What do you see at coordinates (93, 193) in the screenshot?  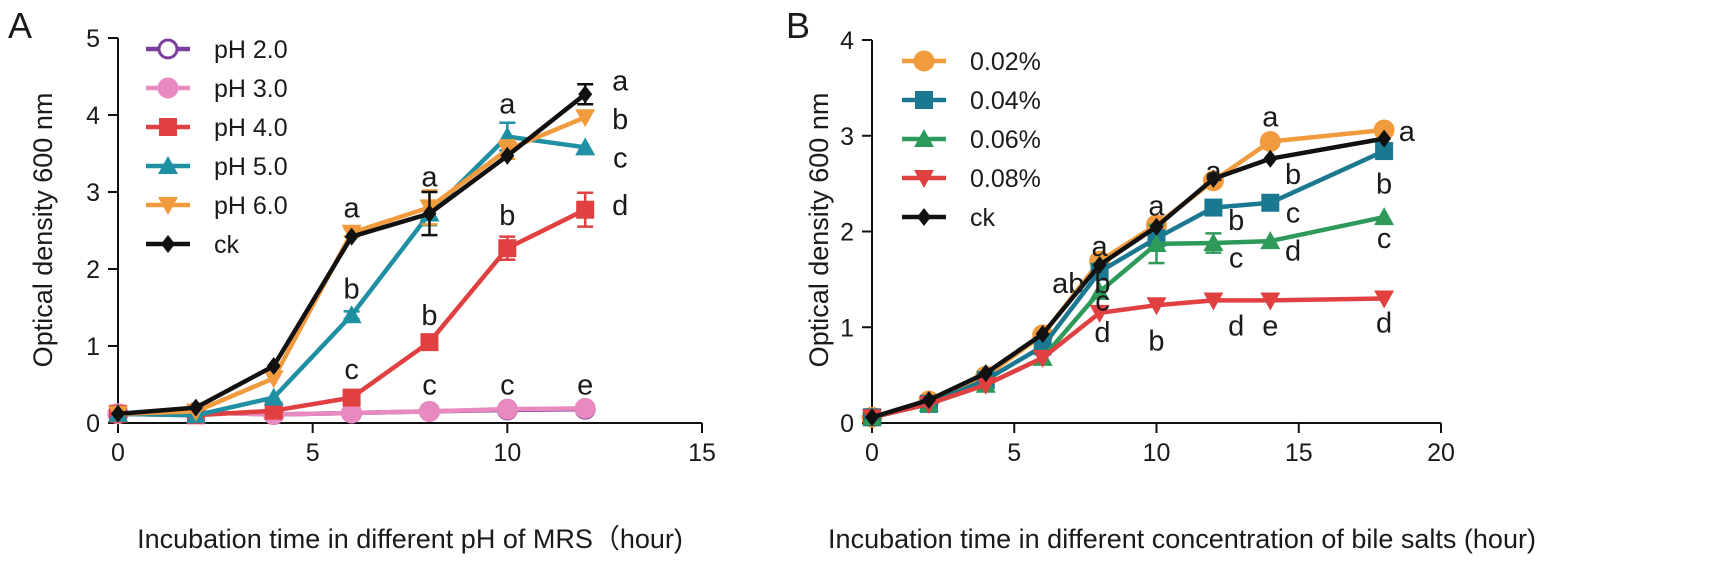 I see `panel-a-y-tick-label: 3` at bounding box center [93, 193].